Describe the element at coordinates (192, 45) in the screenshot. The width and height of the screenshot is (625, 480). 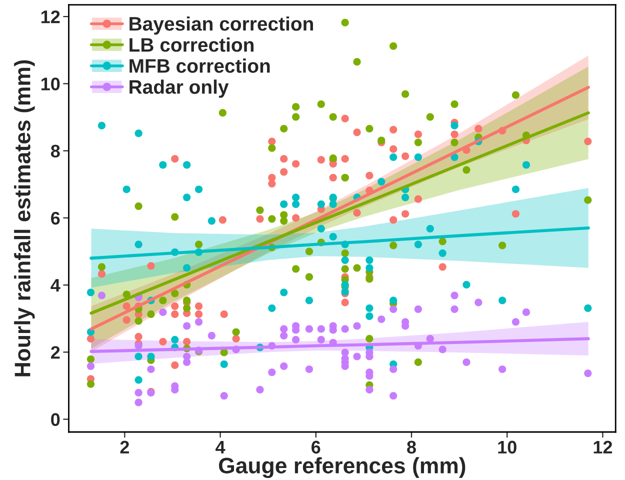
I see `legend-label: LB correction` at that location.